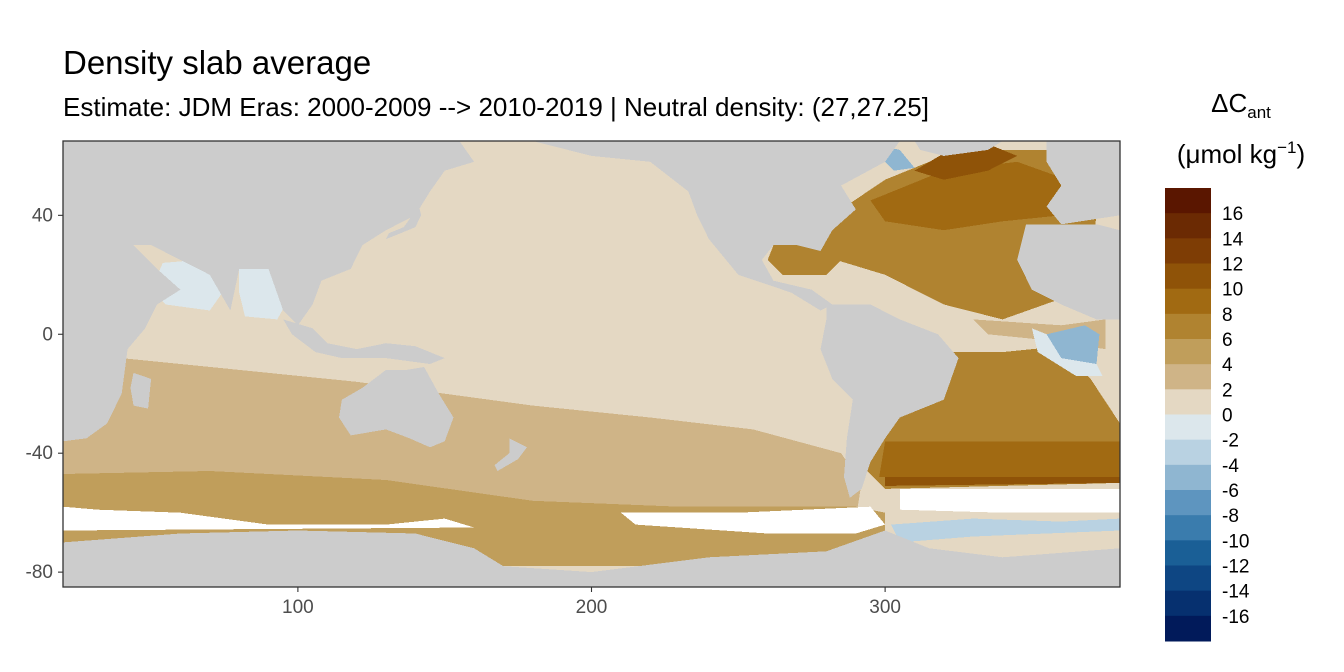 The width and height of the screenshot is (1344, 672). I want to click on legend-label: 10, so click(1232, 290).